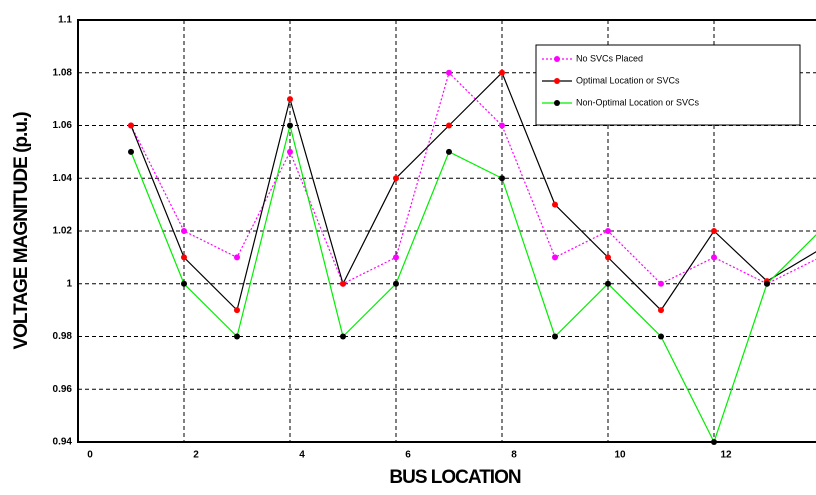  Describe the element at coordinates (21, 231) in the screenshot. I see `y-axis-label: VOLTAGE MAGNITUDE (p.u.)` at that location.